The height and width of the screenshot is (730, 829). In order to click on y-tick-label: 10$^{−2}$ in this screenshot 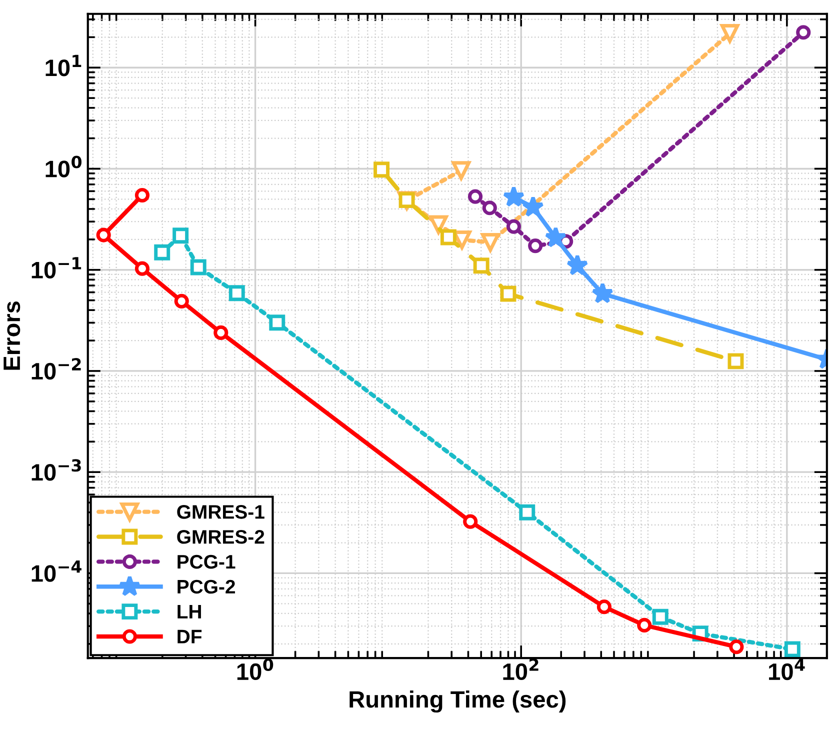, I will do `click(56, 369)`.